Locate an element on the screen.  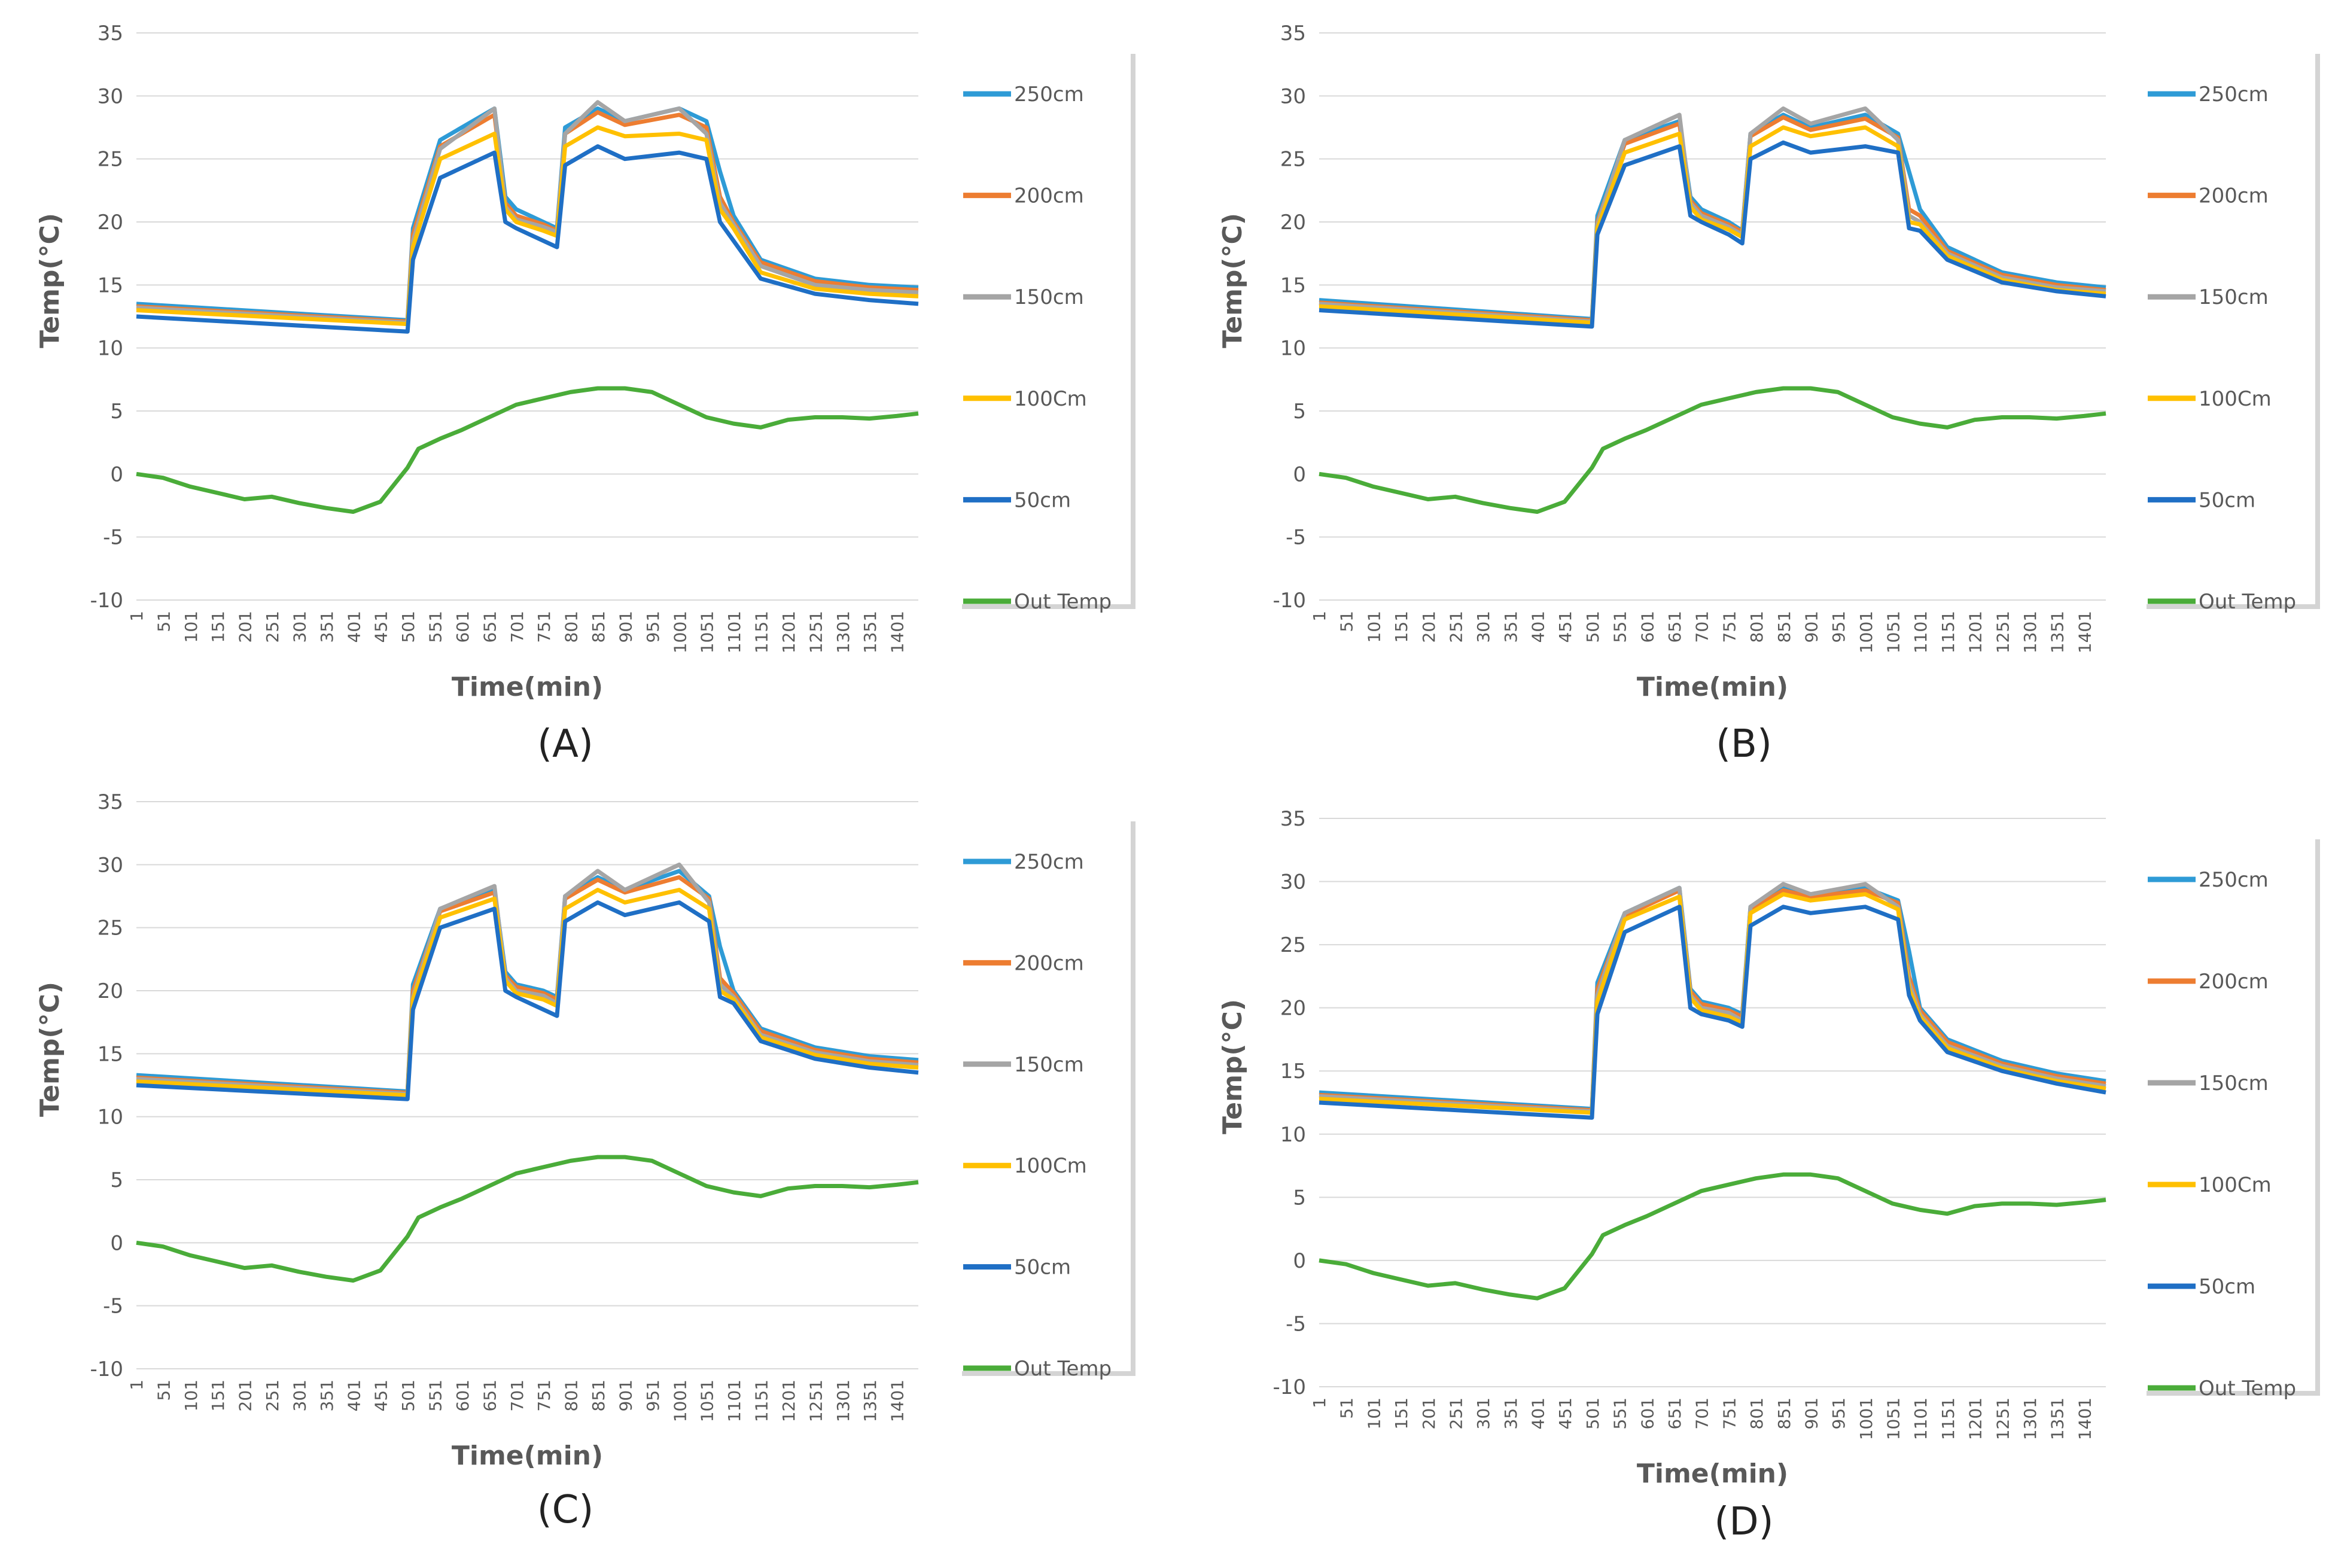
x-tick-label: 751 is located at coordinates (544, 627).